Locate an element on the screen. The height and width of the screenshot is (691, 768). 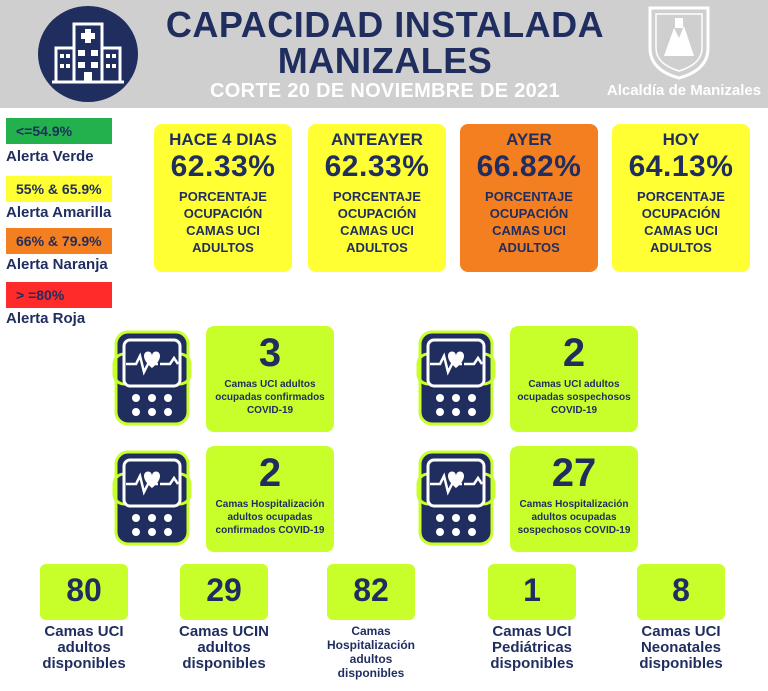
stat-label-line: ocupadas confirmados is located at coordinates (270, 397).